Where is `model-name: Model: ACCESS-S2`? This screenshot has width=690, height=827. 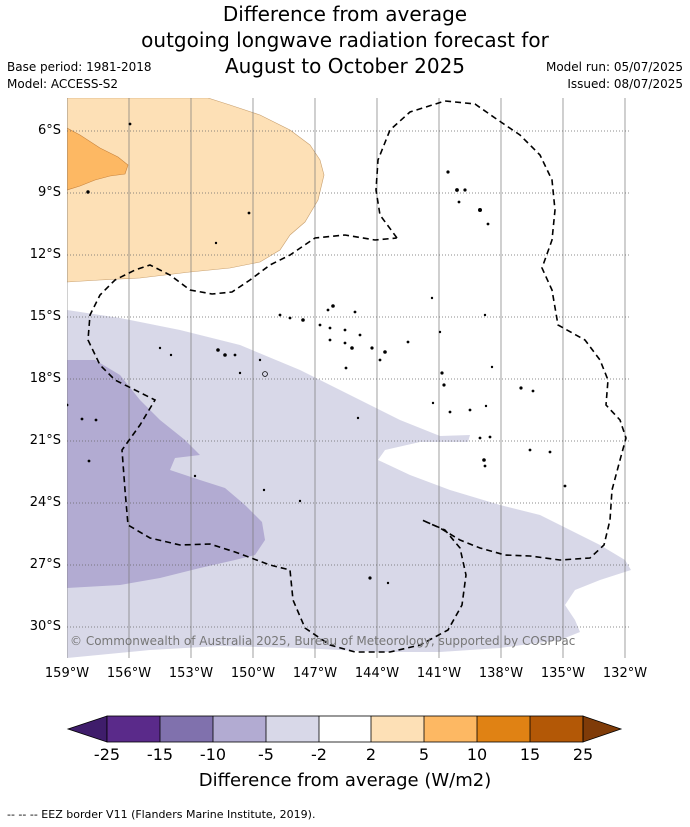
model-name: Model: ACCESS-S2 is located at coordinates (63, 84).